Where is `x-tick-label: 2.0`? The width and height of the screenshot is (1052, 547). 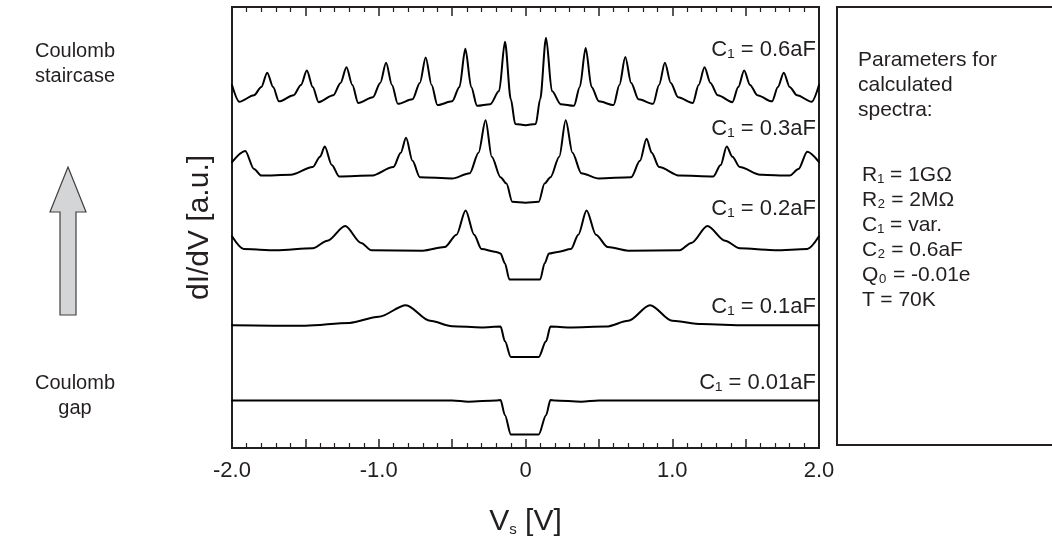 x-tick-label: 2.0 is located at coordinates (819, 469).